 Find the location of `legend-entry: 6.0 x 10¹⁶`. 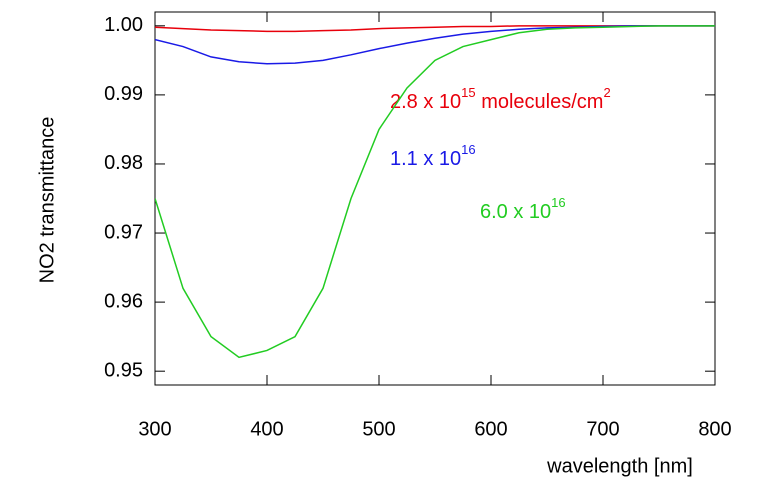

legend-entry: 6.0 x 10¹⁶ is located at coordinates (523, 209).